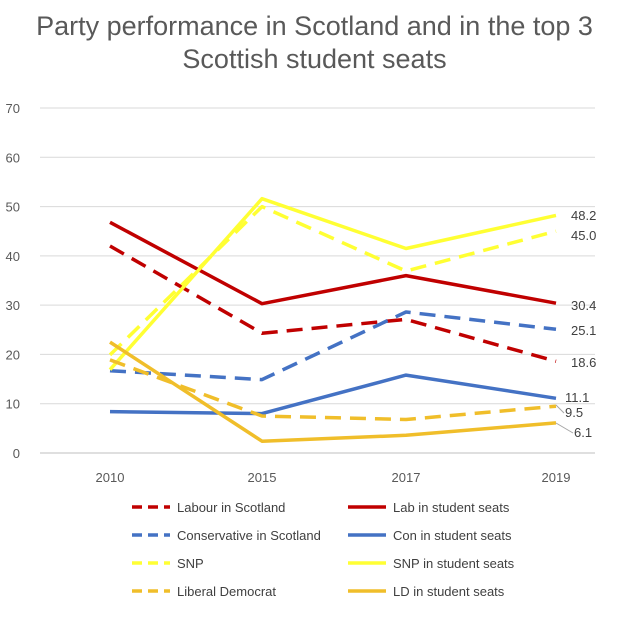 This screenshot has width=629, height=622. Describe the element at coordinates (190, 563) in the screenshot. I see `legend-label-4: SNP` at that location.